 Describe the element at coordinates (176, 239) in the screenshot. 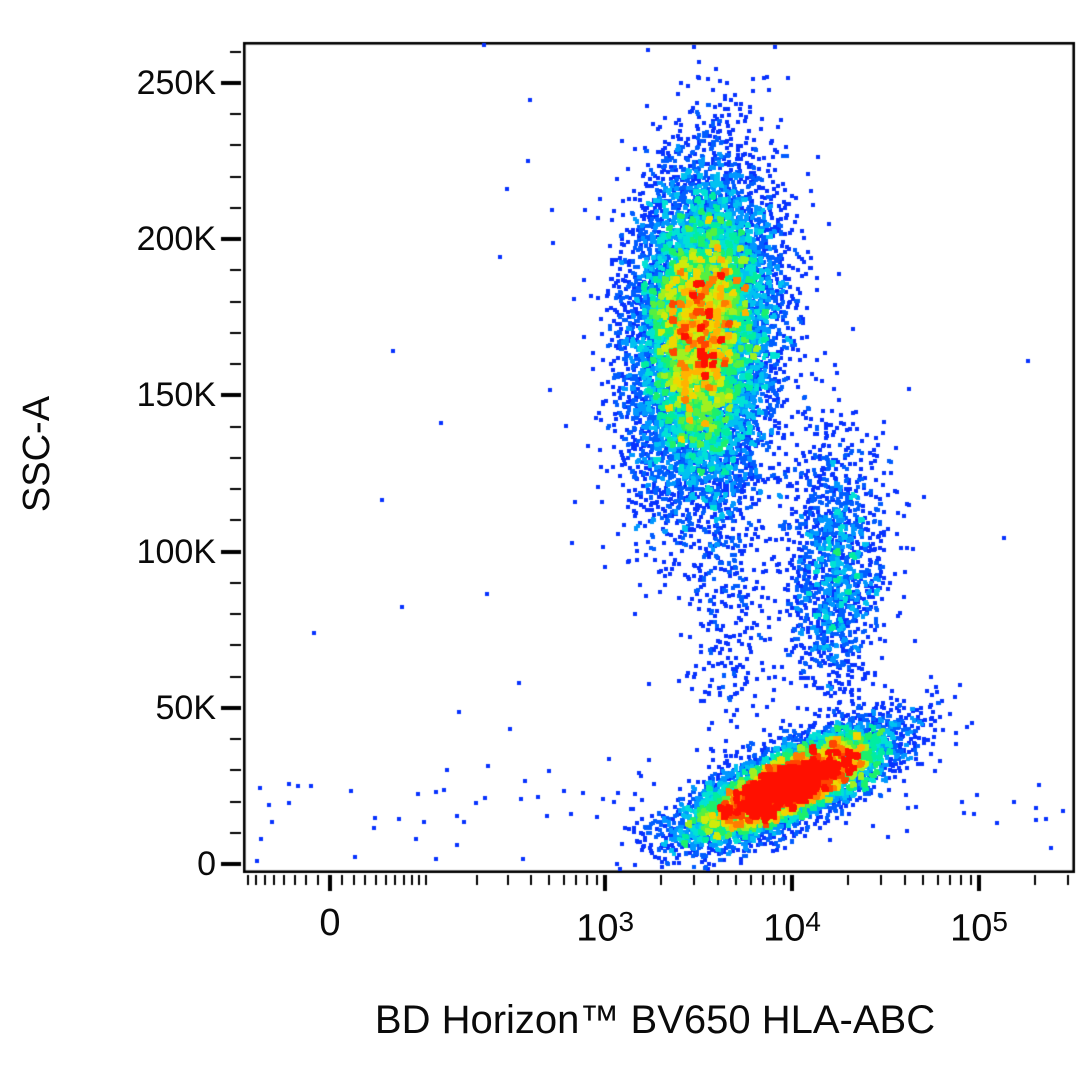

I see `y-tick-label-200K: 200K` at that location.